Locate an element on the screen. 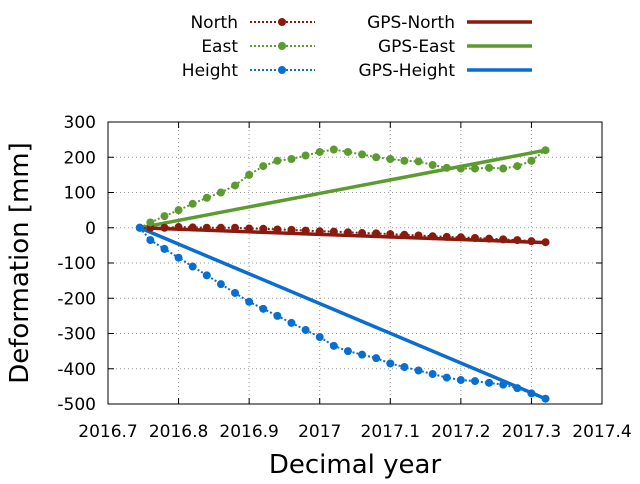 The height and width of the screenshot is (484, 640). x-tick-label: 2017.2 is located at coordinates (460, 432).